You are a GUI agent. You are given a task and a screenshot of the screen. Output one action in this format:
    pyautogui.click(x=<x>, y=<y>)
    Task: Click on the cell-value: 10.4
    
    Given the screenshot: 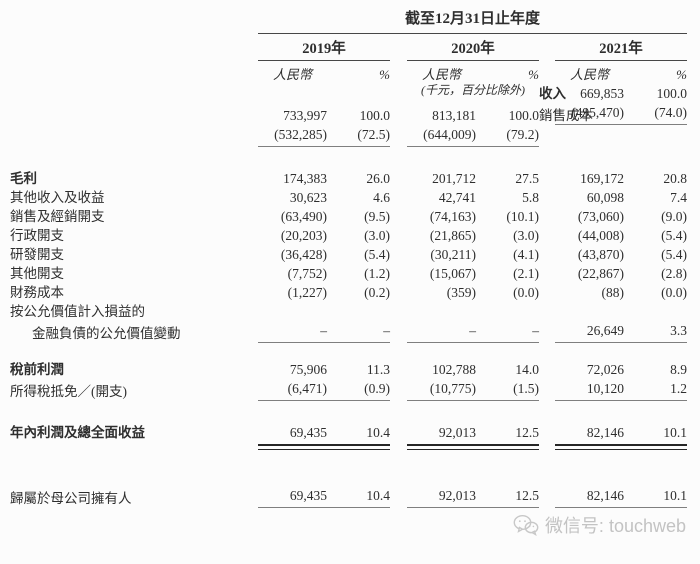 What is the action you would take?
    pyautogui.click(x=358, y=497)
    